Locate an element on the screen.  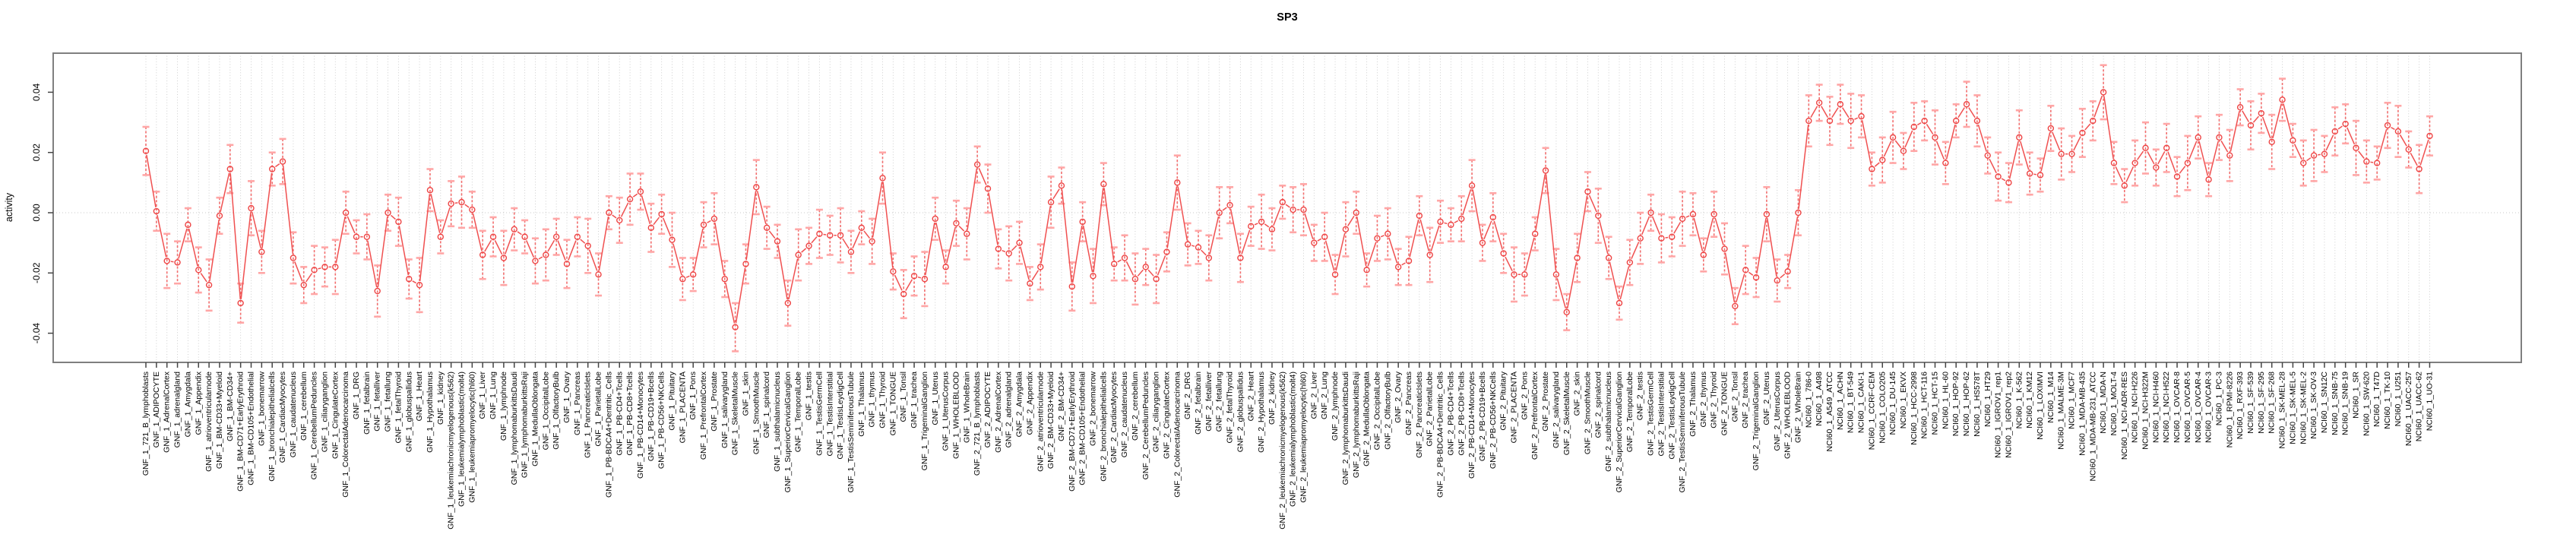
x-axis-label: GNF_2_ColorectalAdenocarcinoma is located at coordinates (1177, 435).